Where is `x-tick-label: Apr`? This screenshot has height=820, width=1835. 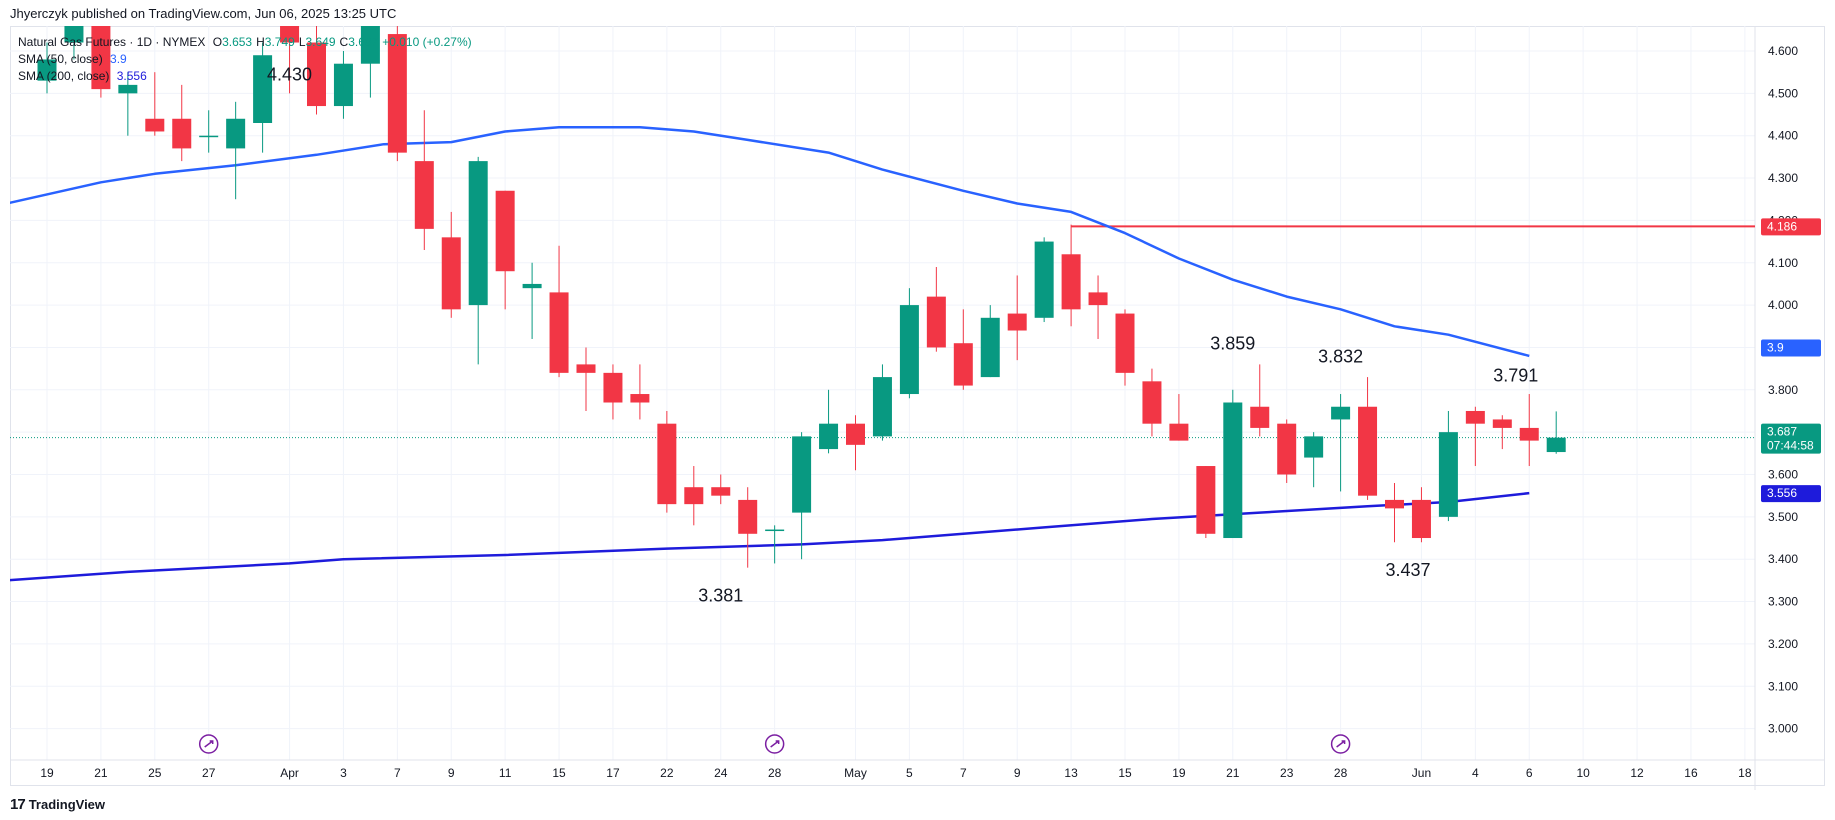
x-tick-label: Apr is located at coordinates (289, 773).